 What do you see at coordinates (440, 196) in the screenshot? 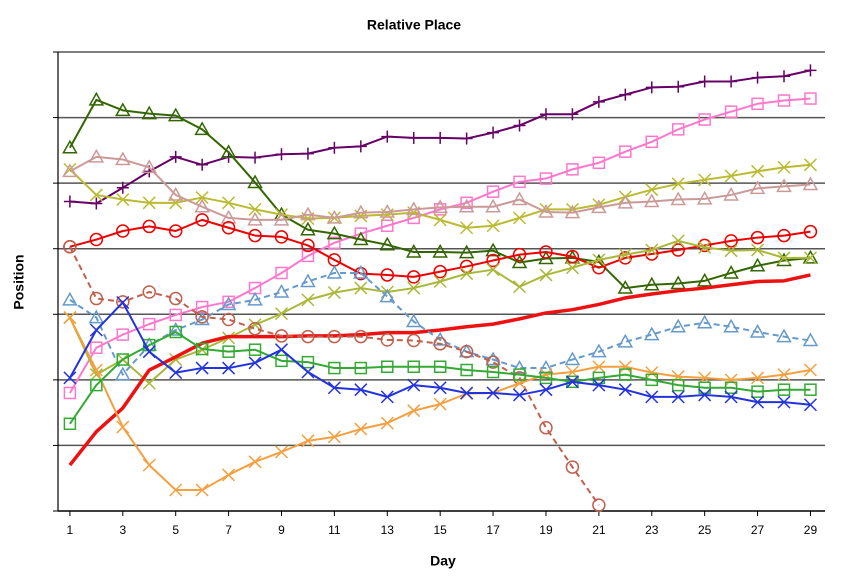
I see `series` at bounding box center [440, 196].